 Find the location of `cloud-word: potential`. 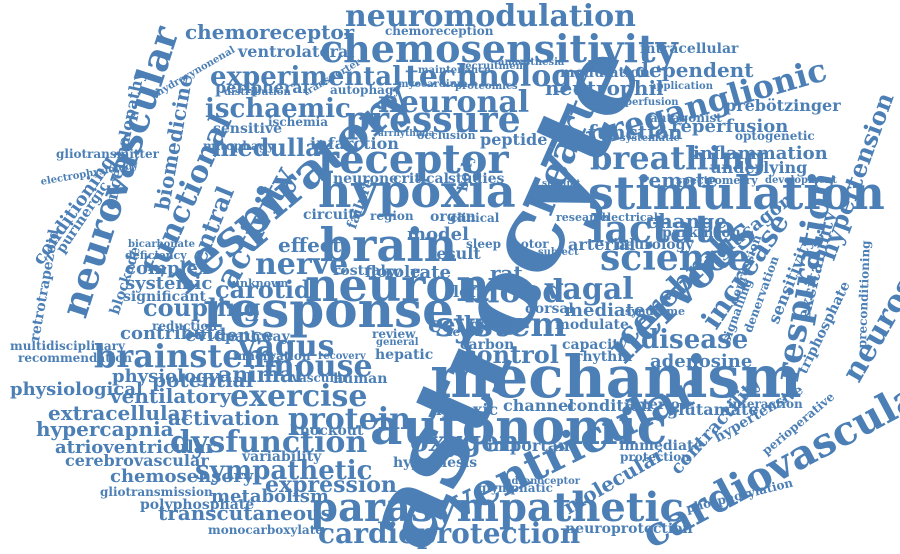

cloud-word: potential is located at coordinates (203, 380).